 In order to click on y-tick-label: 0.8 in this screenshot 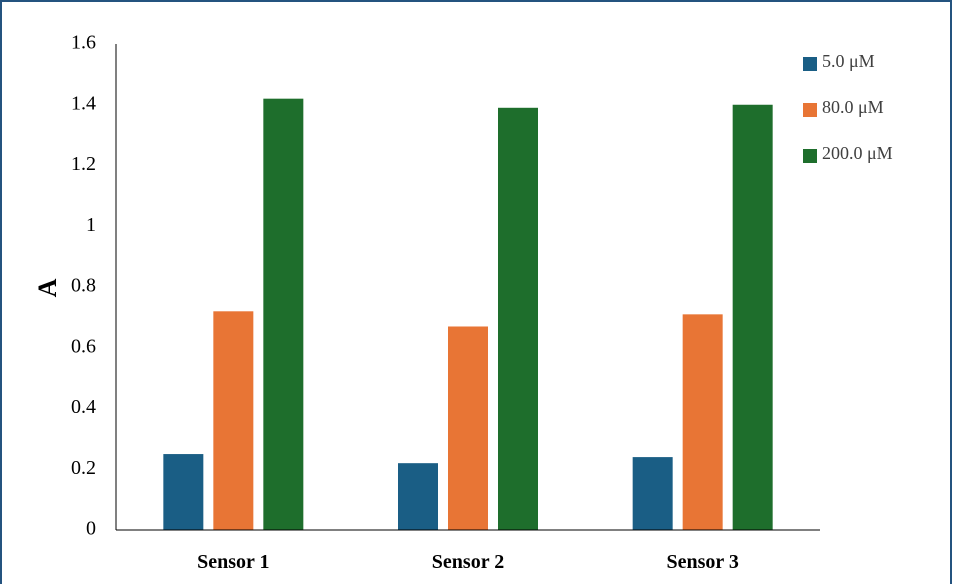, I will do `click(83, 286)`.